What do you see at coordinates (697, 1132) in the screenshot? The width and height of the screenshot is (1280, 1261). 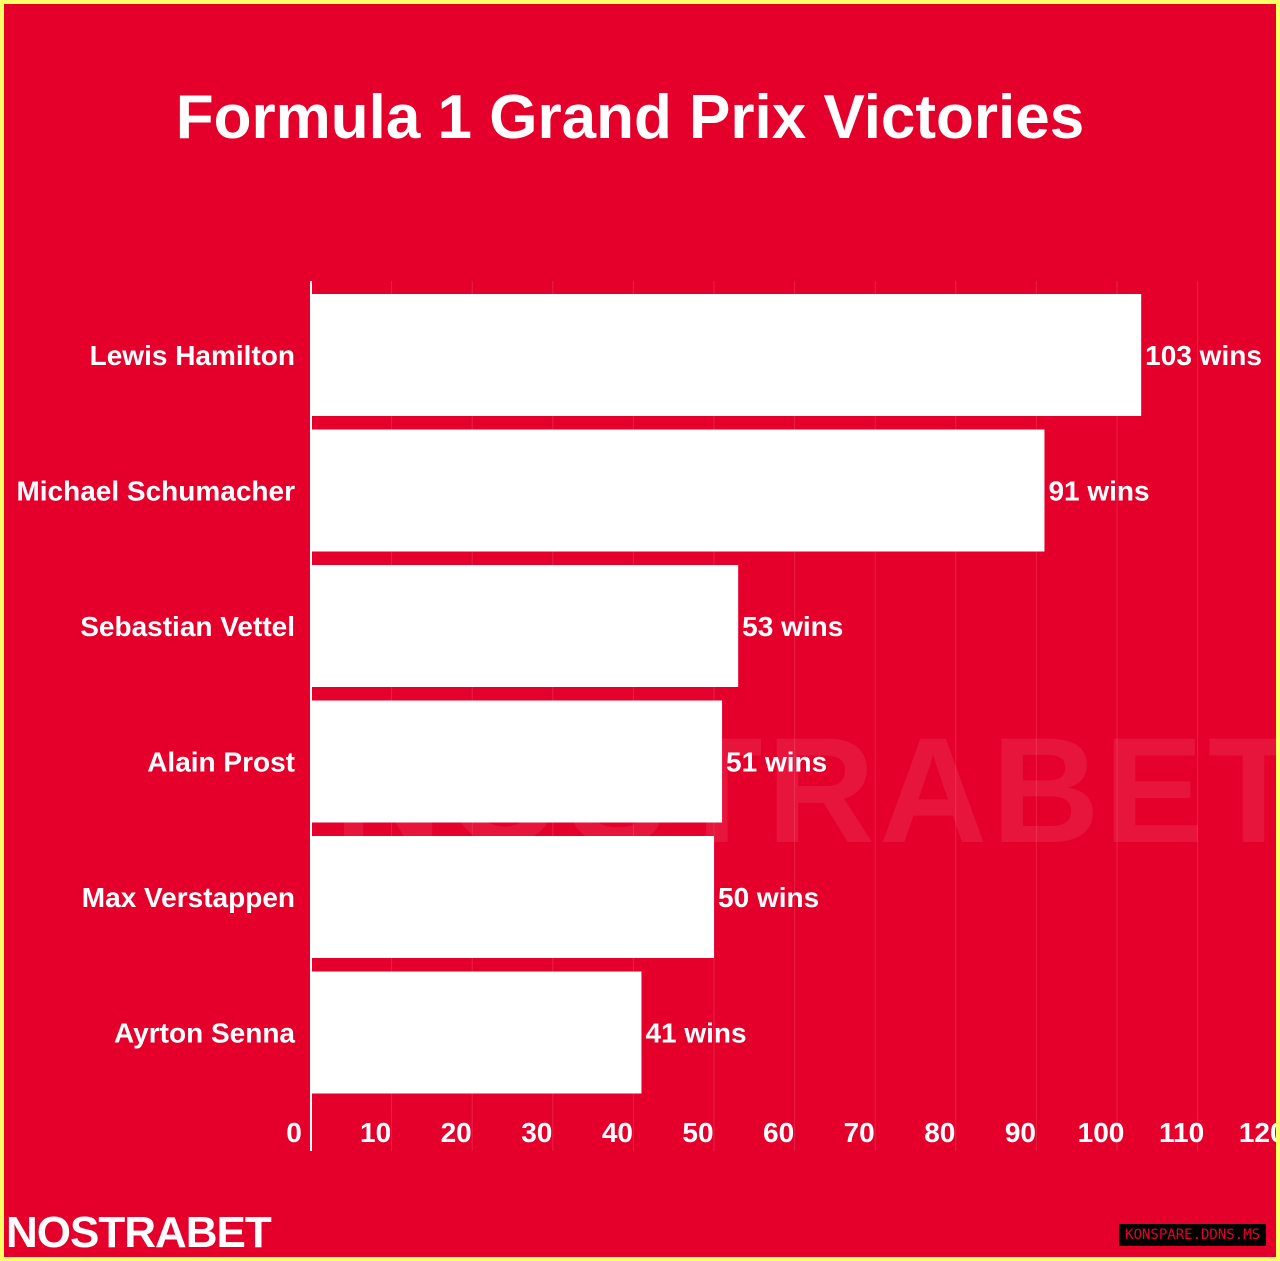 I see `x-tick-label: 50` at bounding box center [697, 1132].